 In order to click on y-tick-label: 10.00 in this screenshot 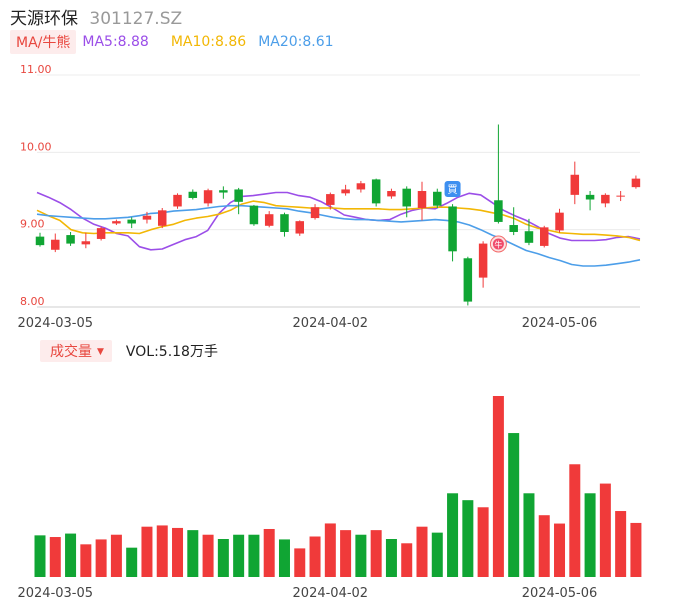, I will do `click(36, 146)`.